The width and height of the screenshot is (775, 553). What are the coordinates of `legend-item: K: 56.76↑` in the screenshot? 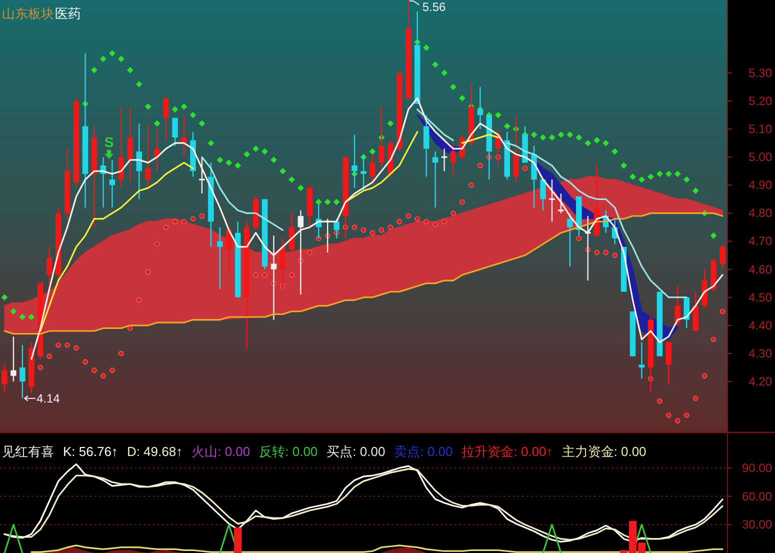 It's located at (90, 451).